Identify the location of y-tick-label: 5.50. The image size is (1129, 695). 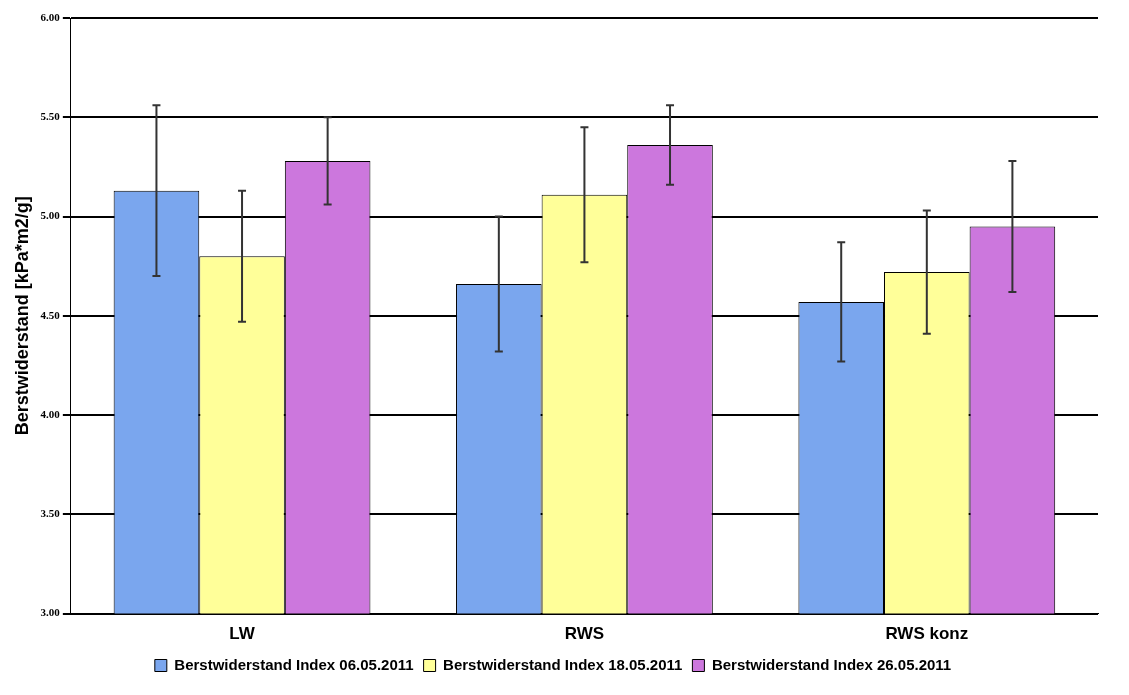
(50, 116).